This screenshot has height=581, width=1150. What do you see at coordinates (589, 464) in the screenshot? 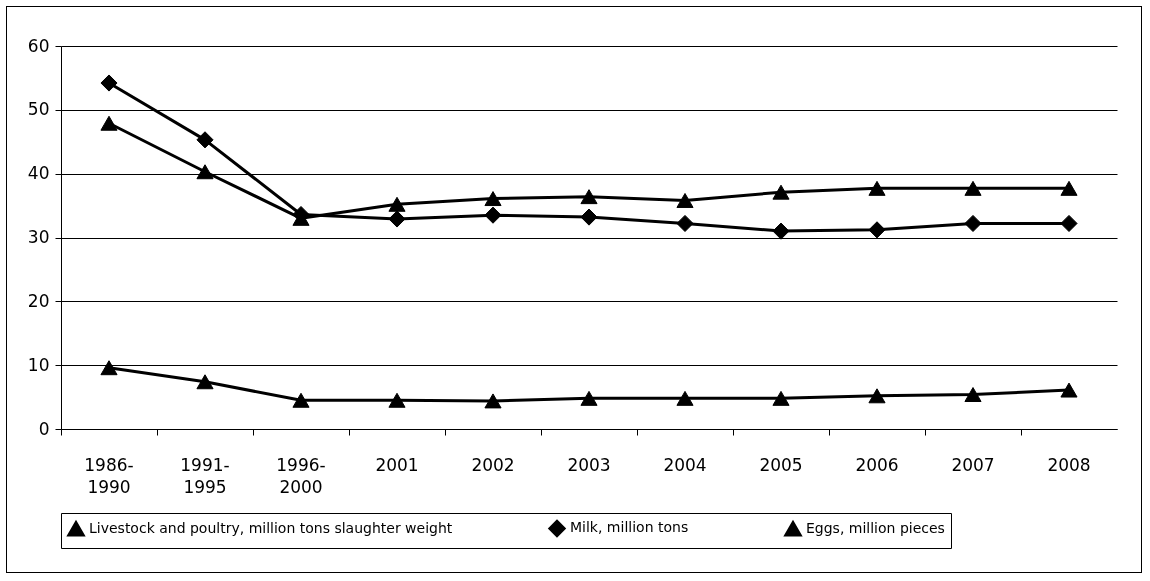
I see `x-tick-label: 2003` at bounding box center [589, 464].